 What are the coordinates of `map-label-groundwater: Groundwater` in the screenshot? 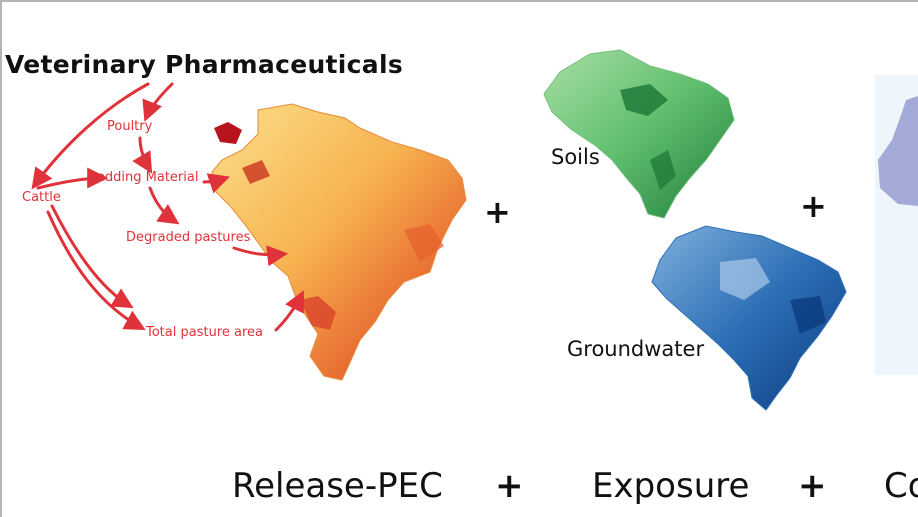 It's located at (636, 349).